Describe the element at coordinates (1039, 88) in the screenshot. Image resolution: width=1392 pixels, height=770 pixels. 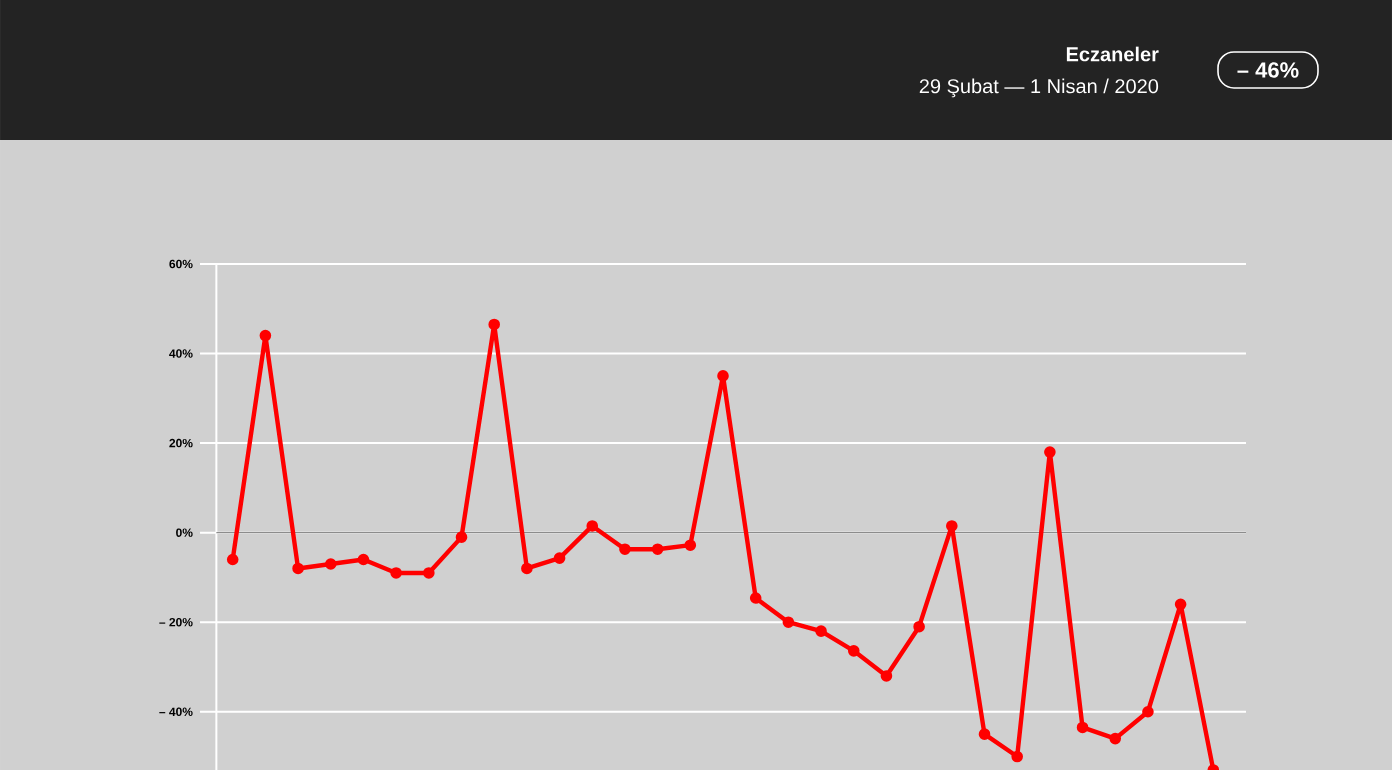
I see `chart-subtitle: 29 Şubat — 1 Nisan / 2020` at that location.